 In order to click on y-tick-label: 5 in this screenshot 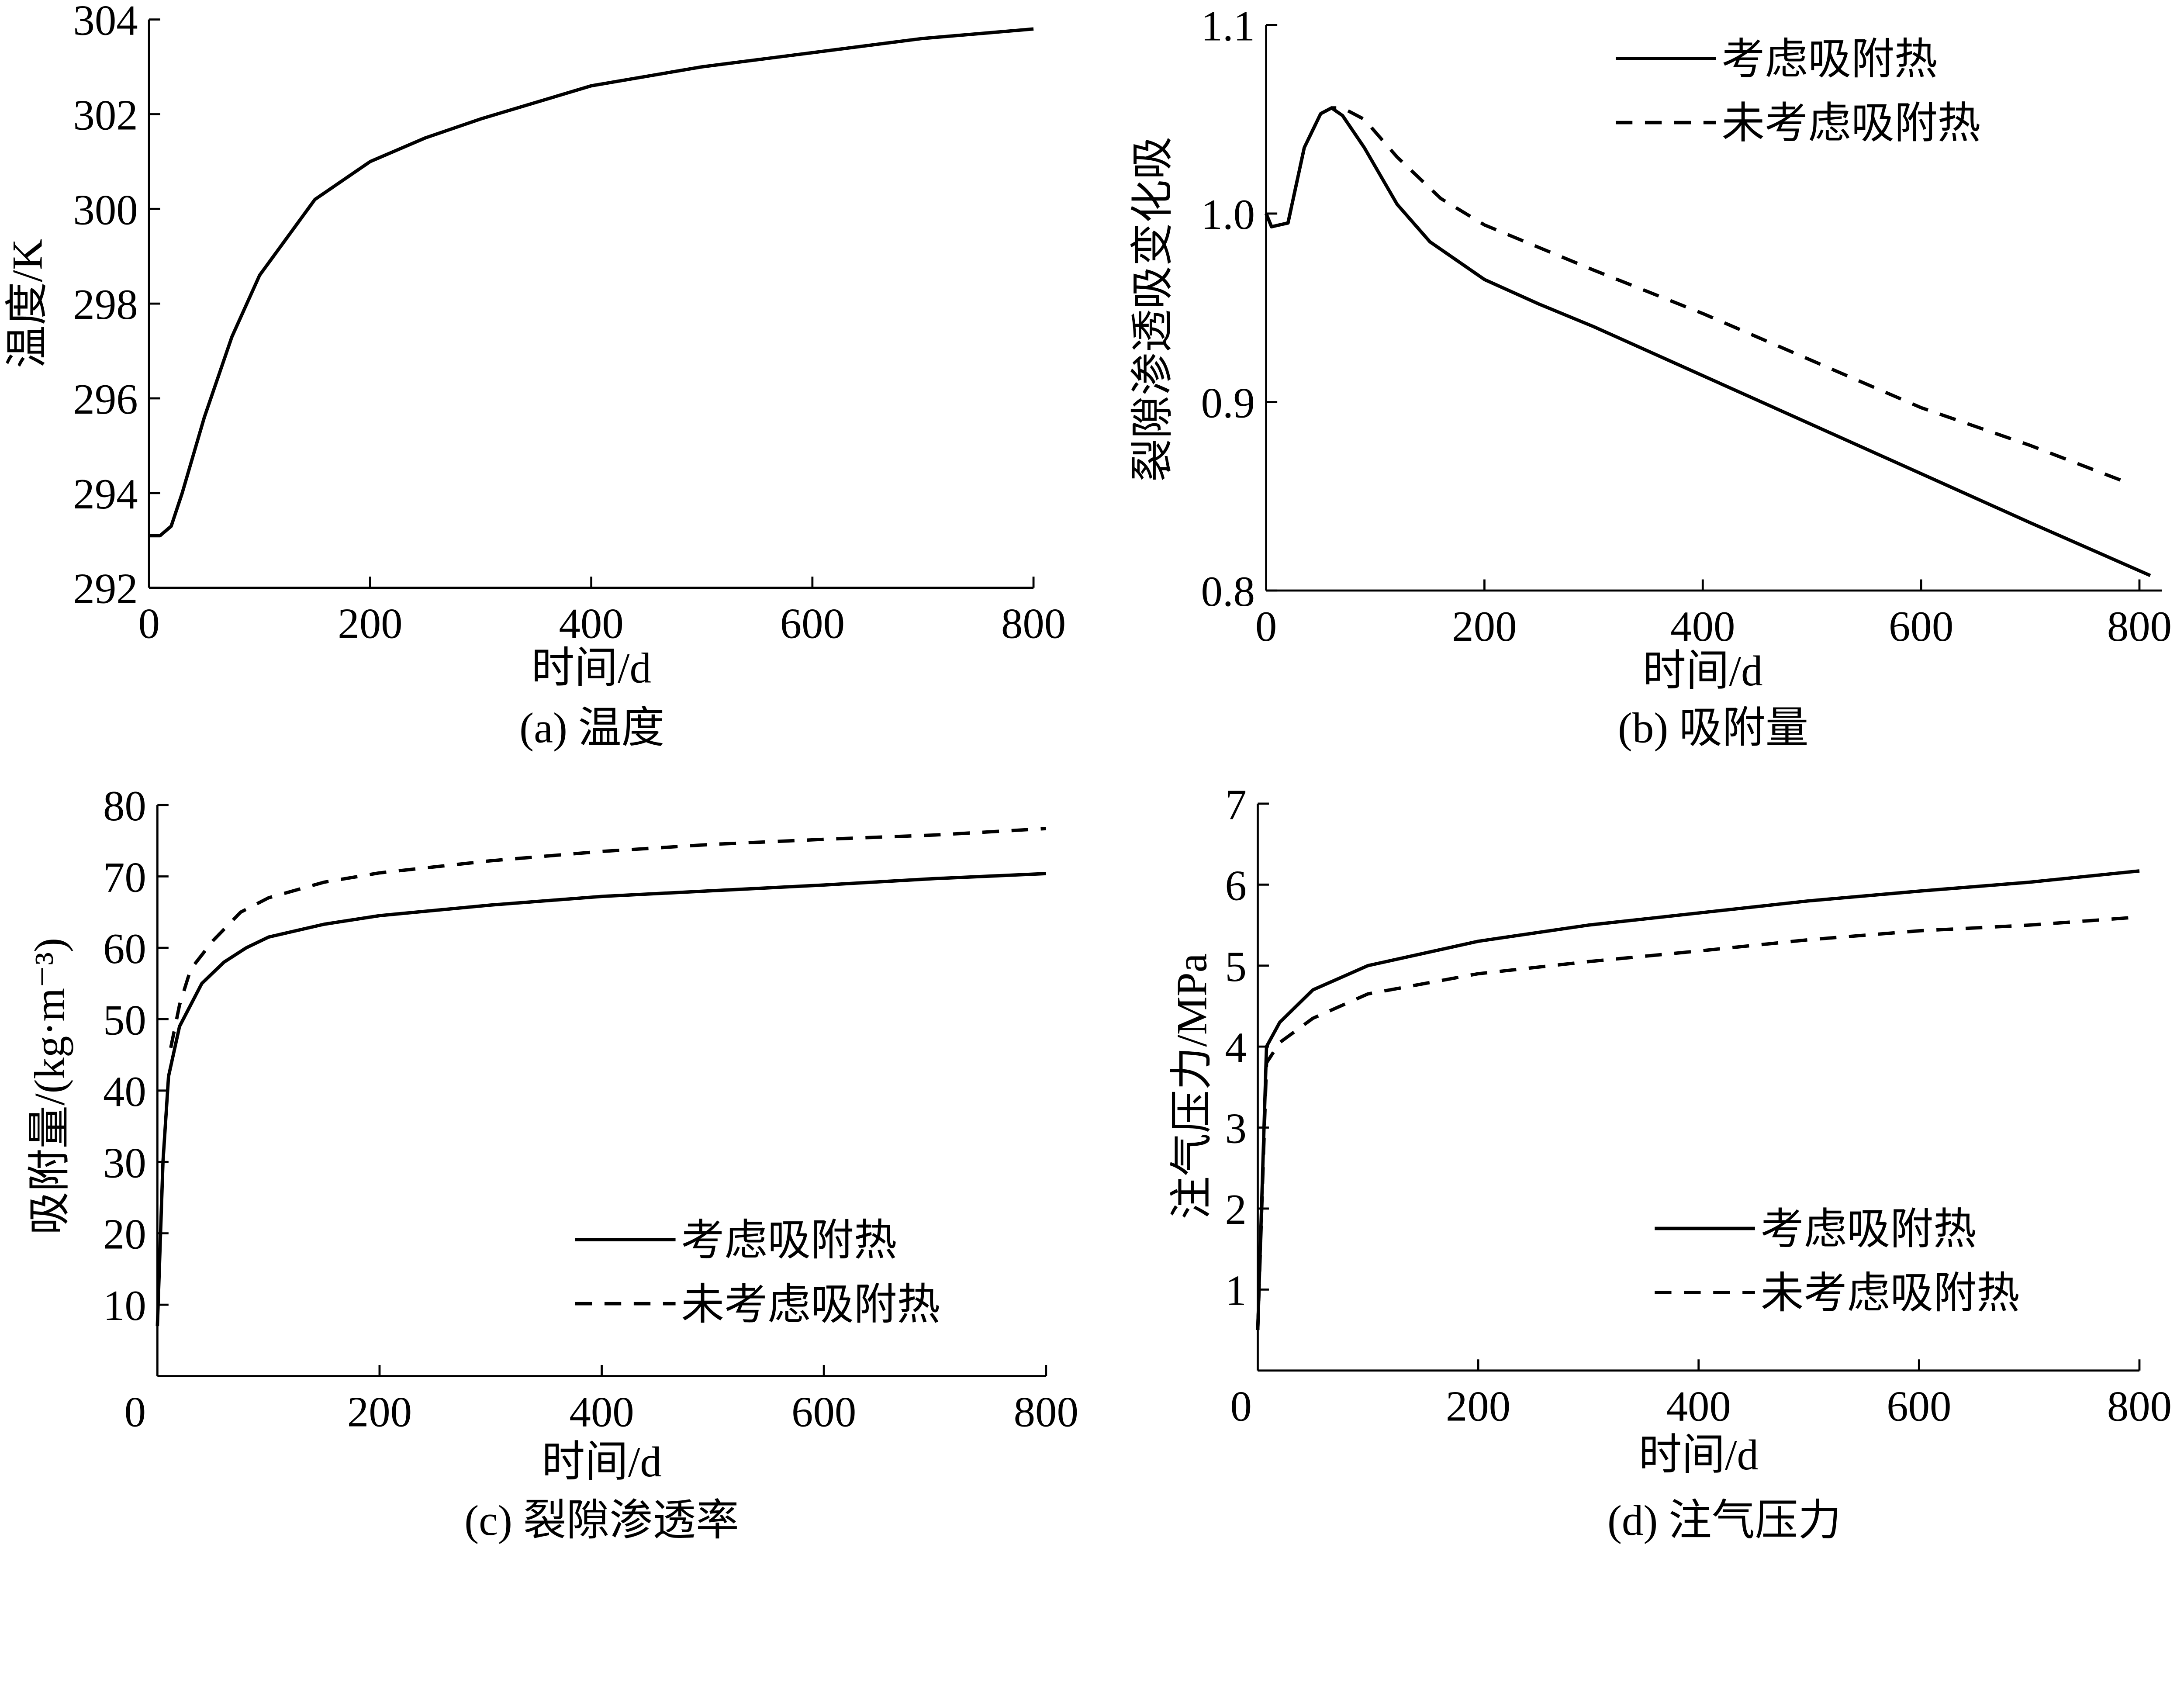, I will do `click(1236, 967)`.